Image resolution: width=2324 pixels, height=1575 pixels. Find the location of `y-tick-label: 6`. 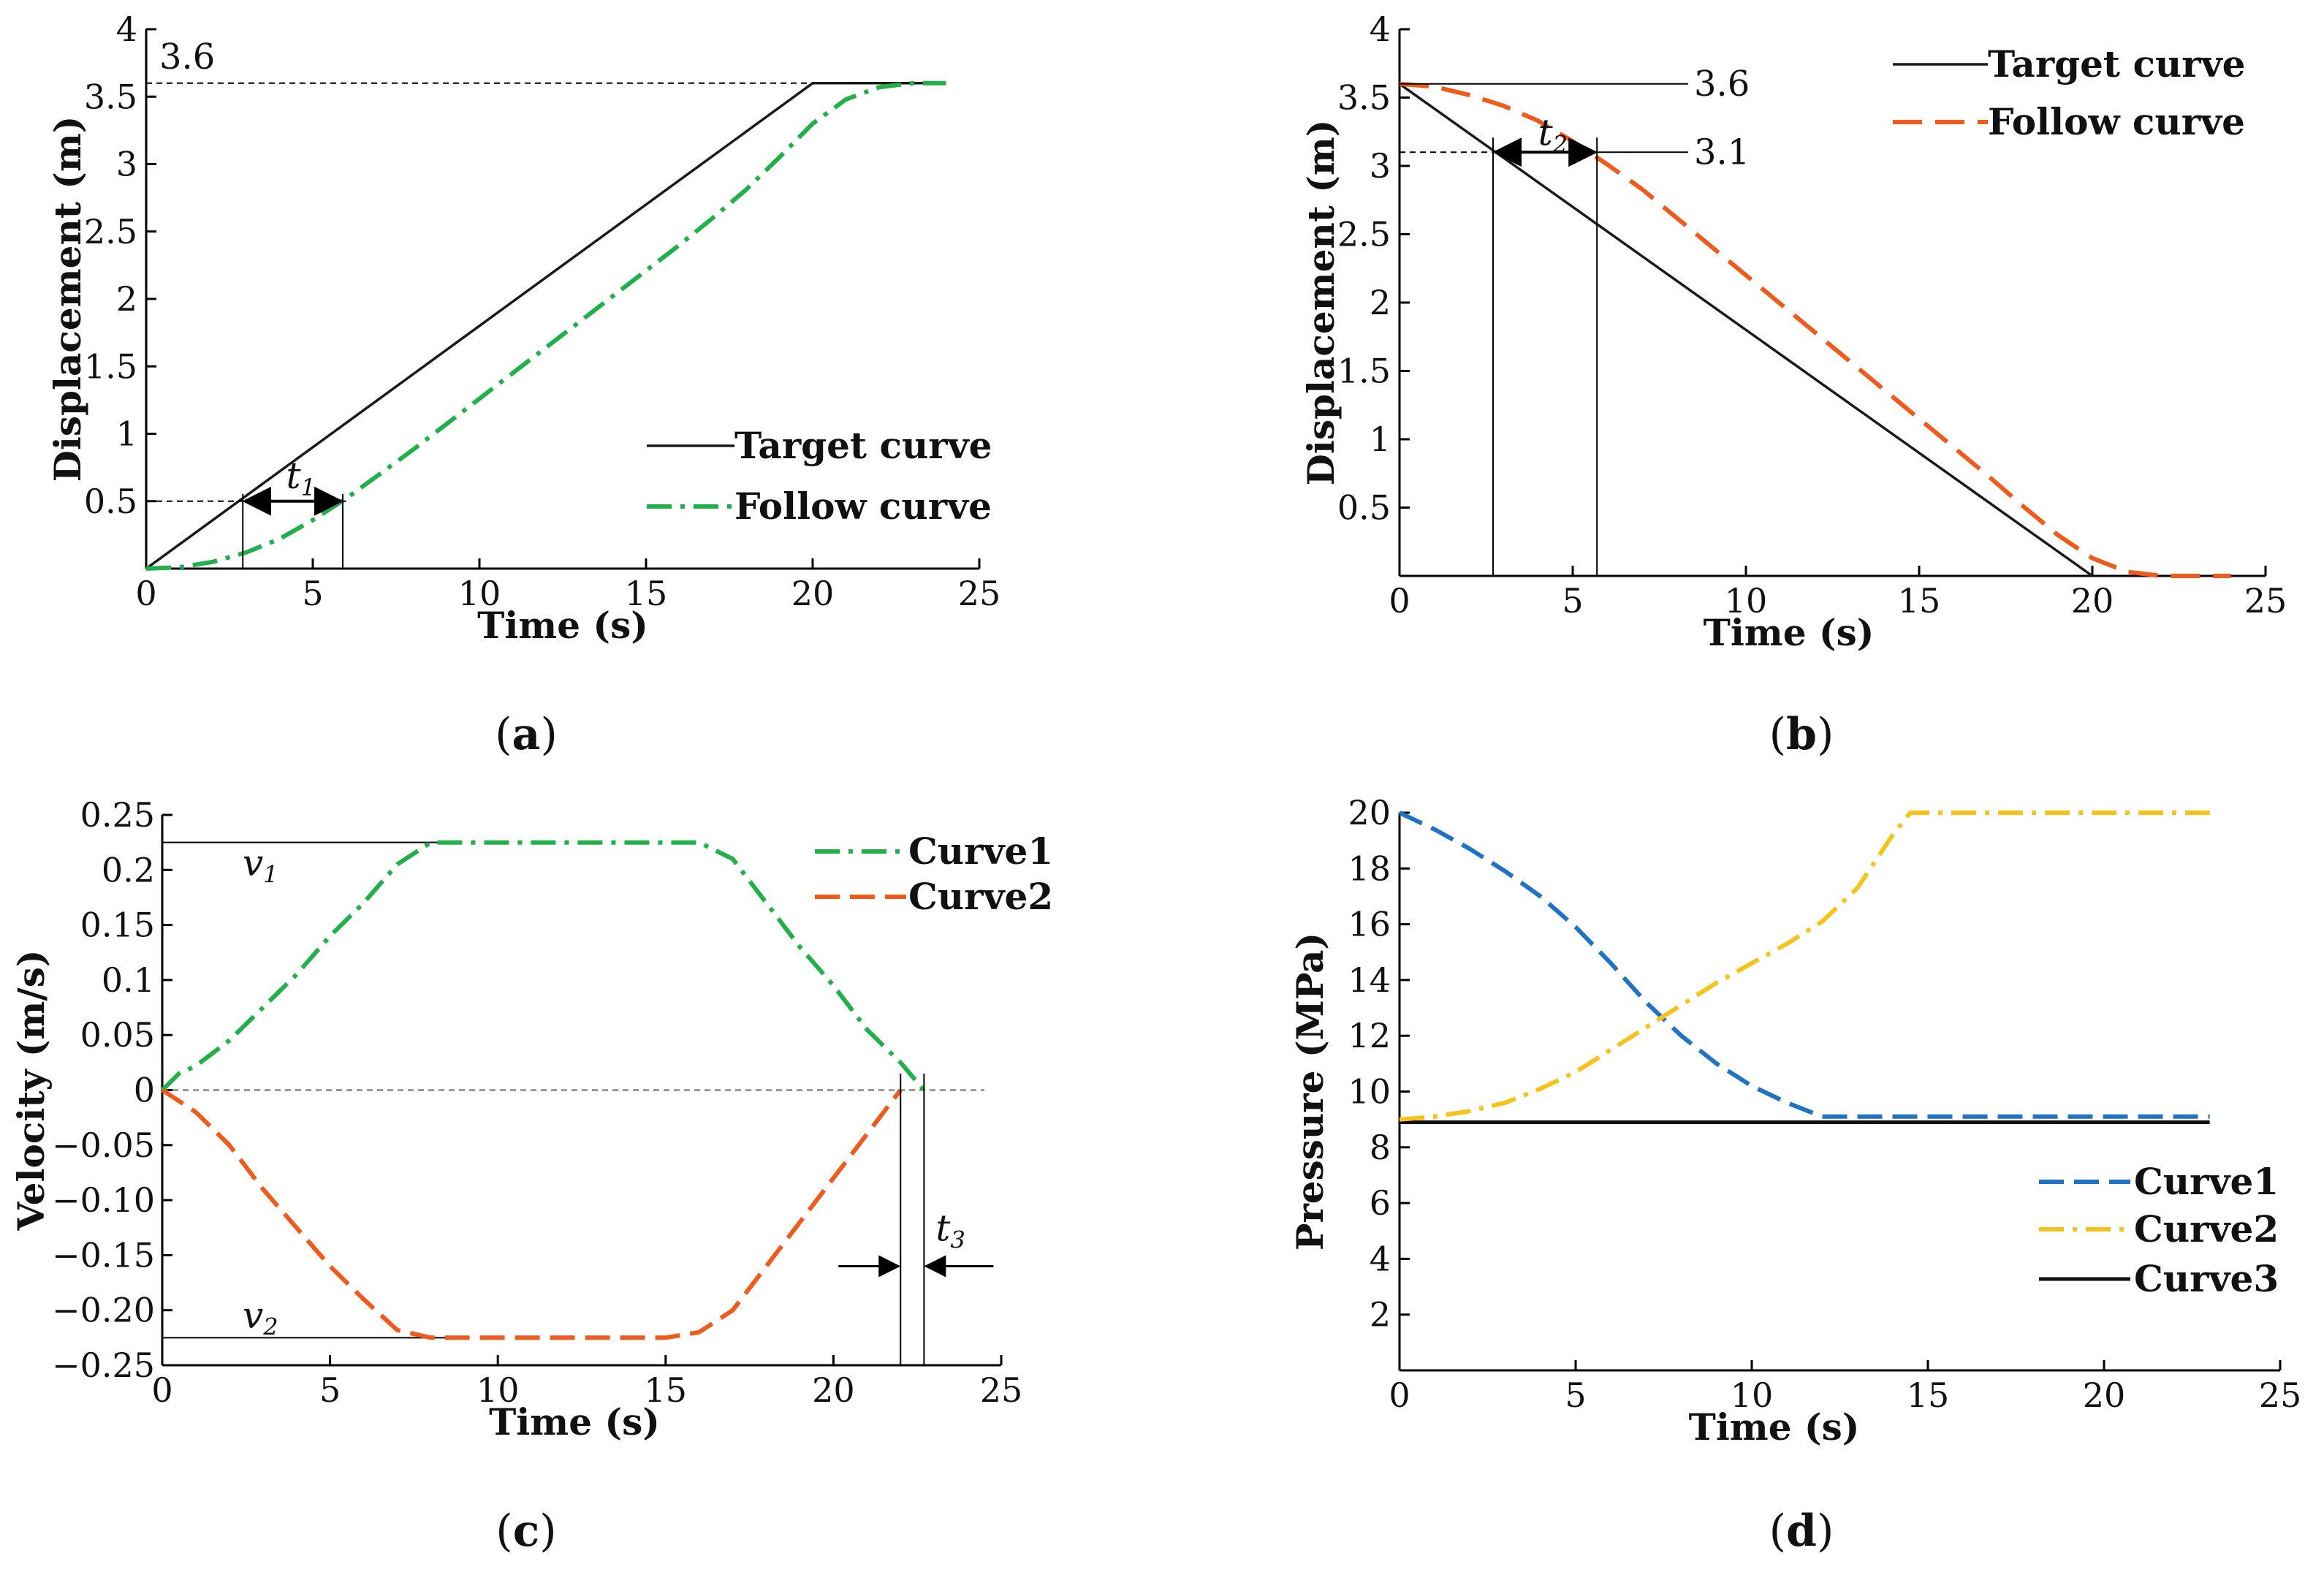

y-tick-label: 6 is located at coordinates (1380, 1203).